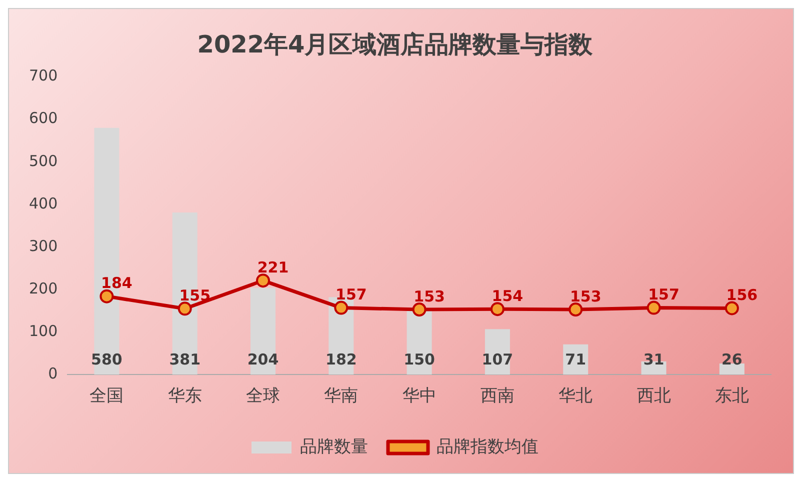 This screenshot has width=800, height=480. Describe the element at coordinates (575, 396) in the screenshot. I see `x-tick-label: 华北` at that location.